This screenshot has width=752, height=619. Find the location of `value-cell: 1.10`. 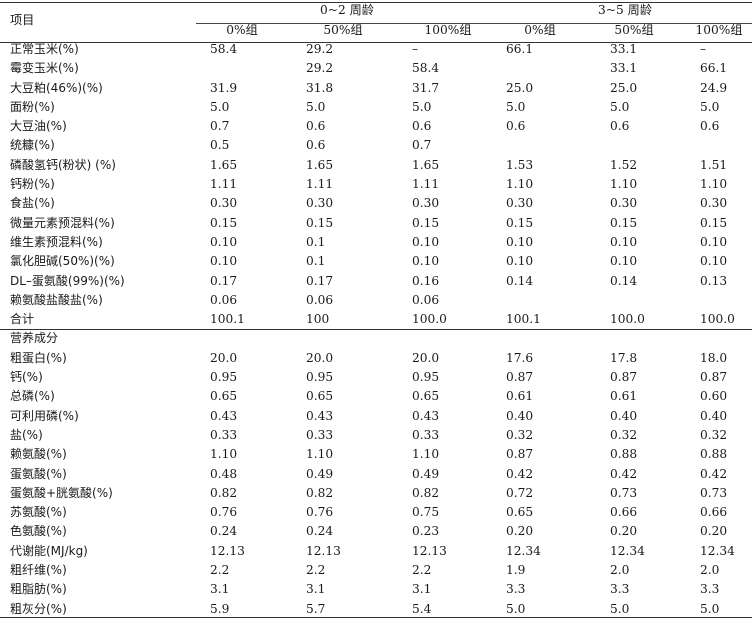

value-cell: 1.10 is located at coordinates (624, 184).